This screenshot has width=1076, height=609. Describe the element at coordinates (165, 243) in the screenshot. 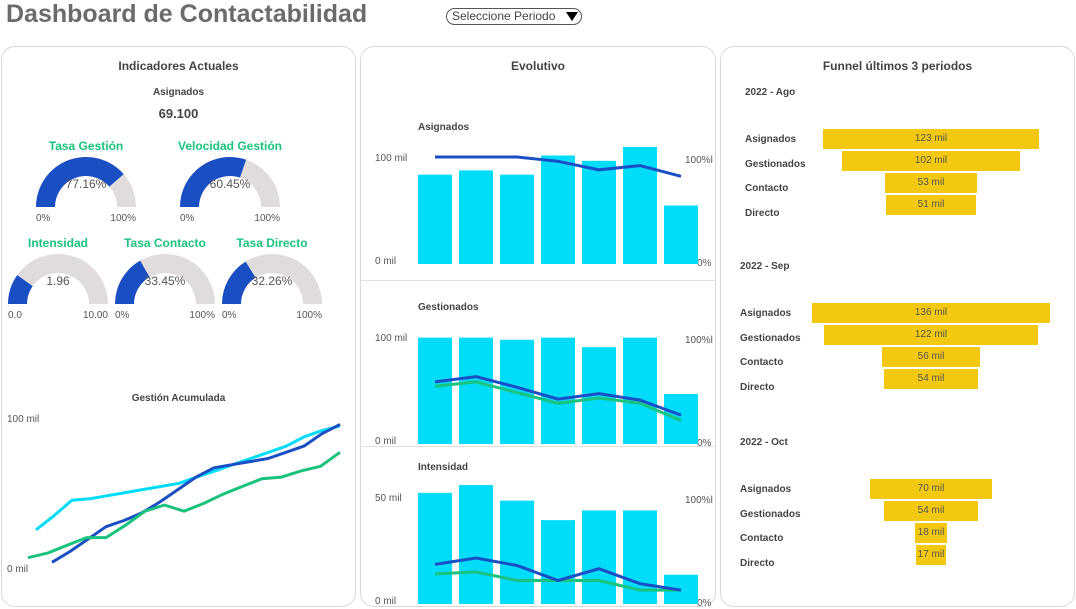

I see `gauge-title: Tasa Contacto` at that location.